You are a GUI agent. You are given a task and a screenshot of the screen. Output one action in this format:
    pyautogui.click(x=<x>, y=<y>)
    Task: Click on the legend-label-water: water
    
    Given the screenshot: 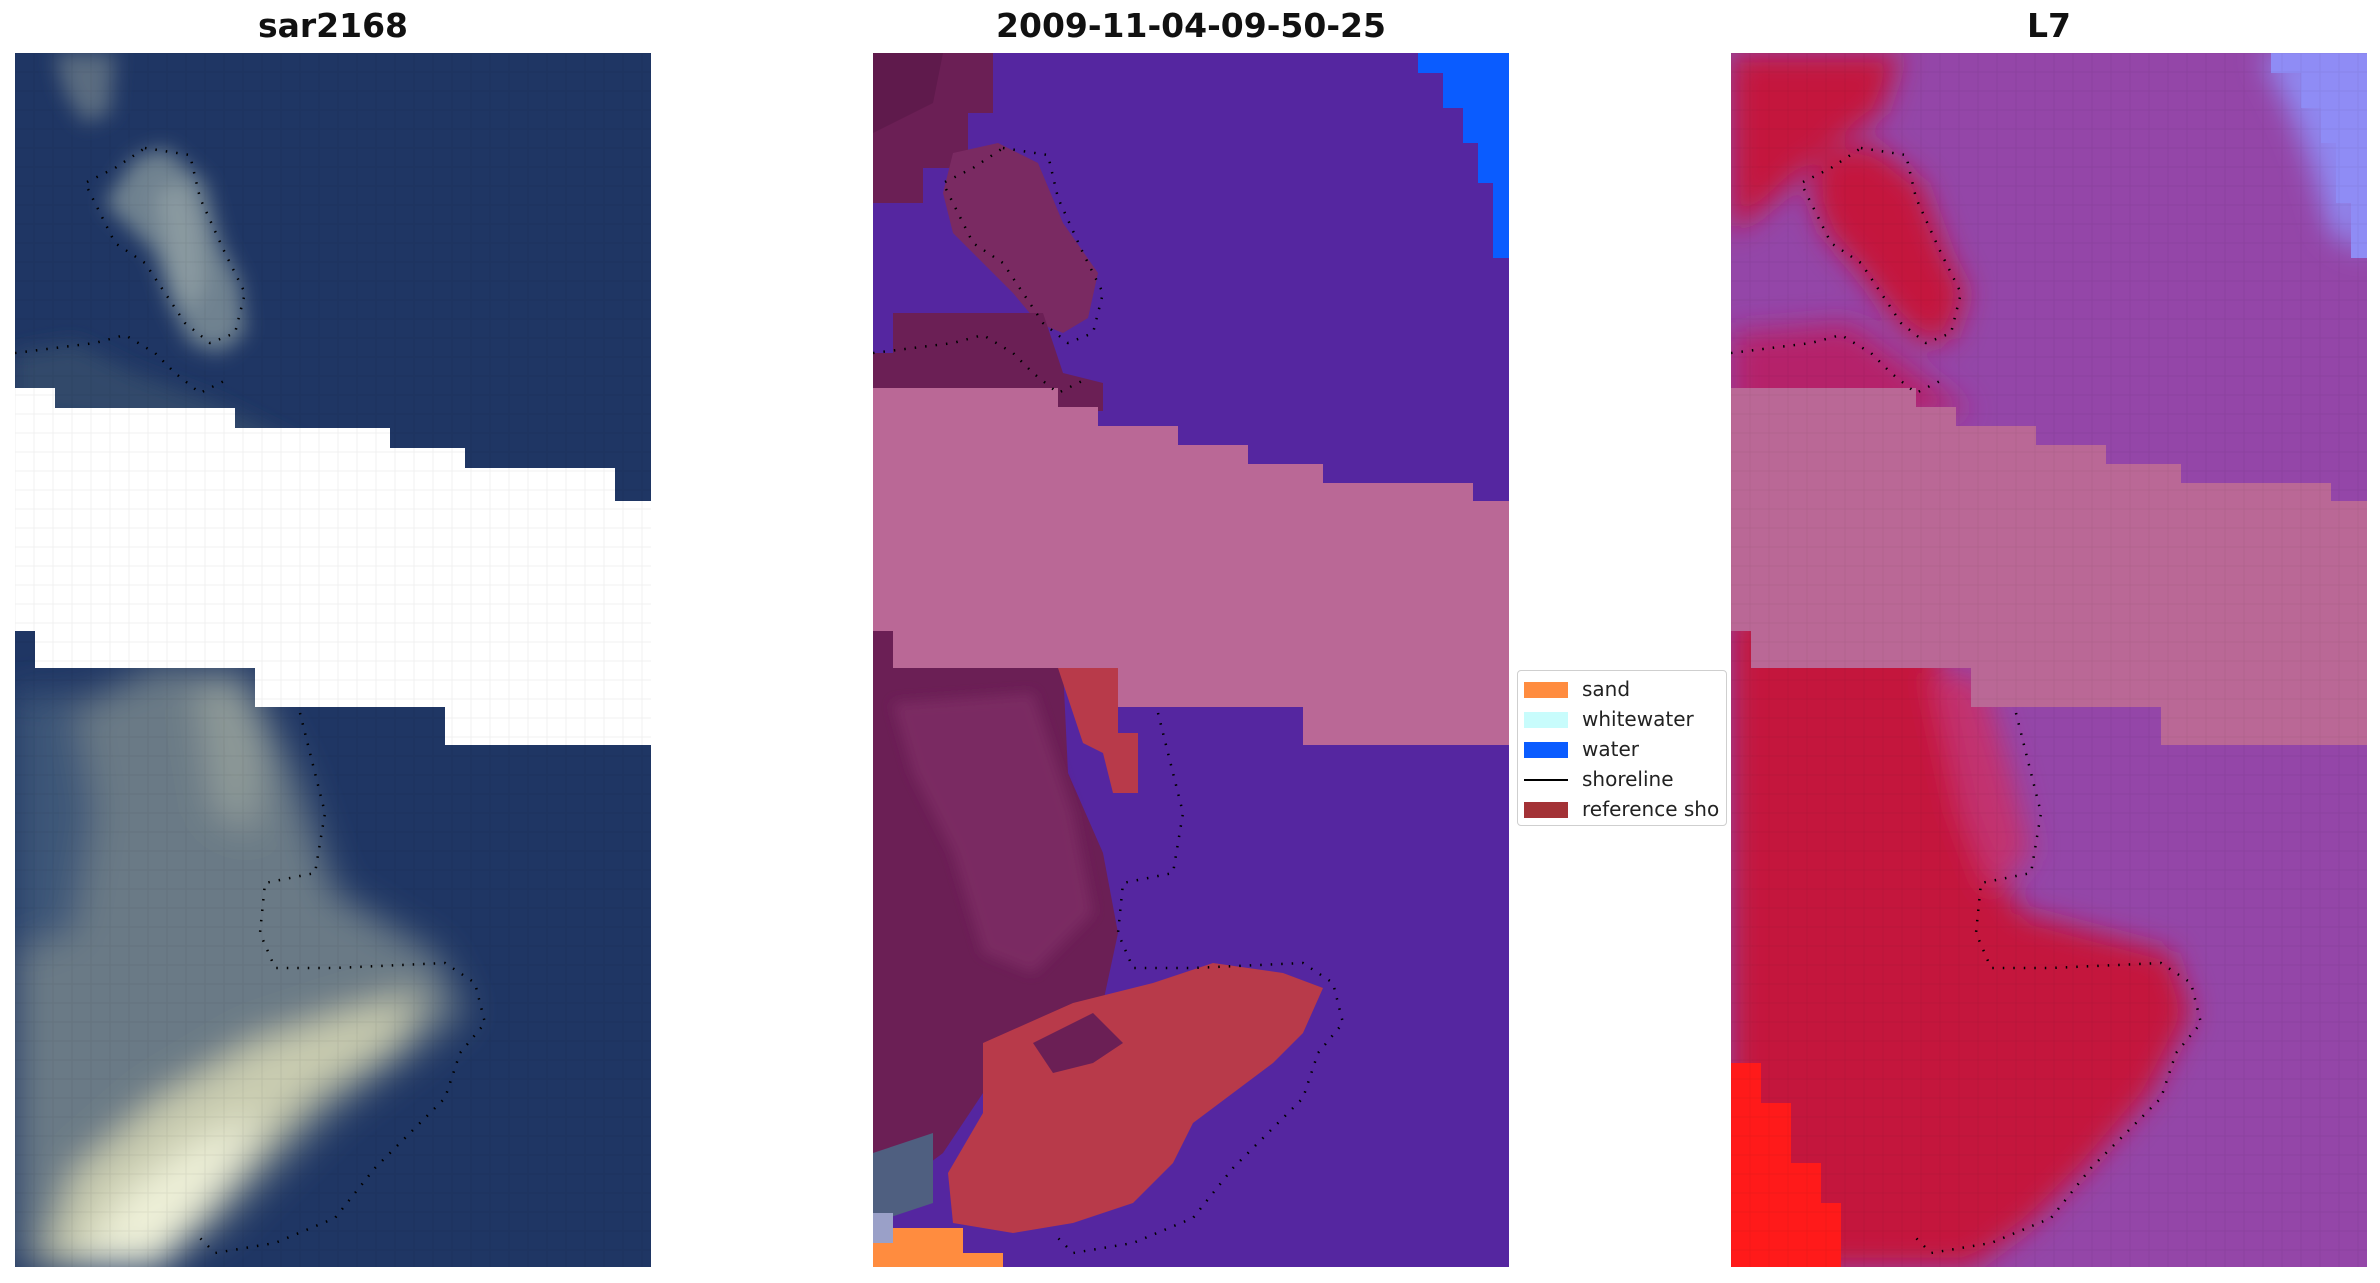 What is the action you would take?
    pyautogui.click(x=1610, y=749)
    